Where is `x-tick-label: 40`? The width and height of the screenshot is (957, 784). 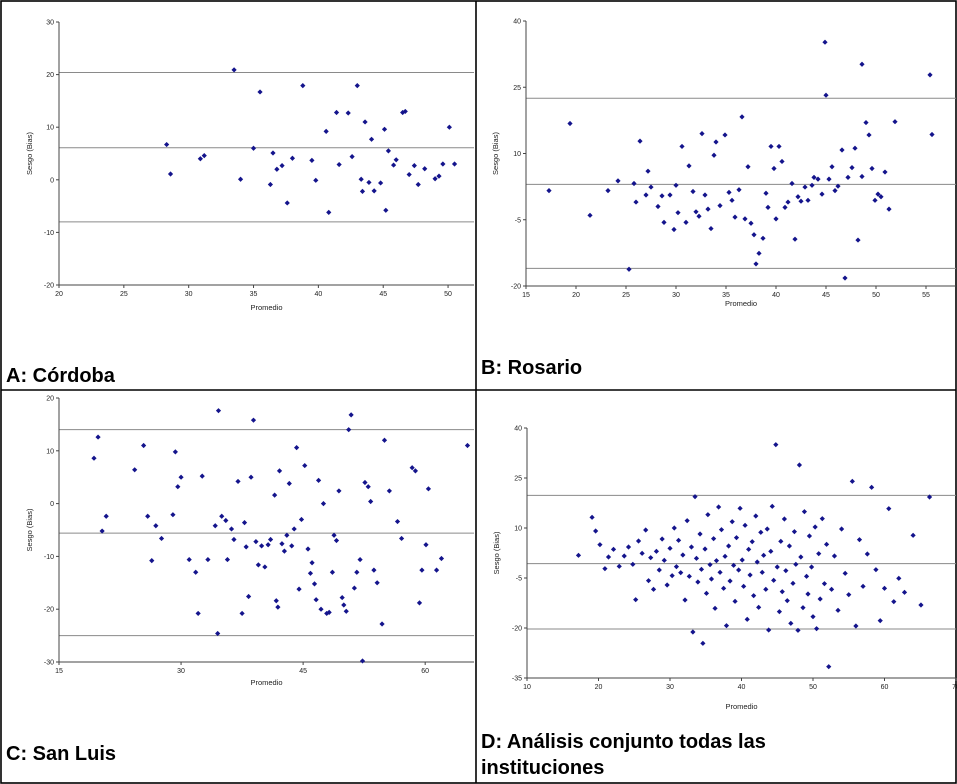
x-tick-label: 40 is located at coordinates (318, 294).